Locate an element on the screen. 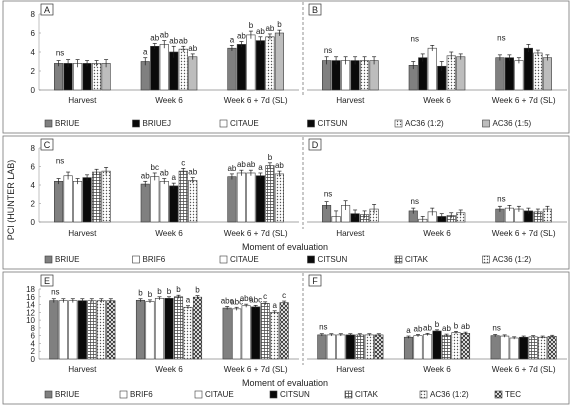  legend-label: AC36 (1:5) is located at coordinates (512, 123).